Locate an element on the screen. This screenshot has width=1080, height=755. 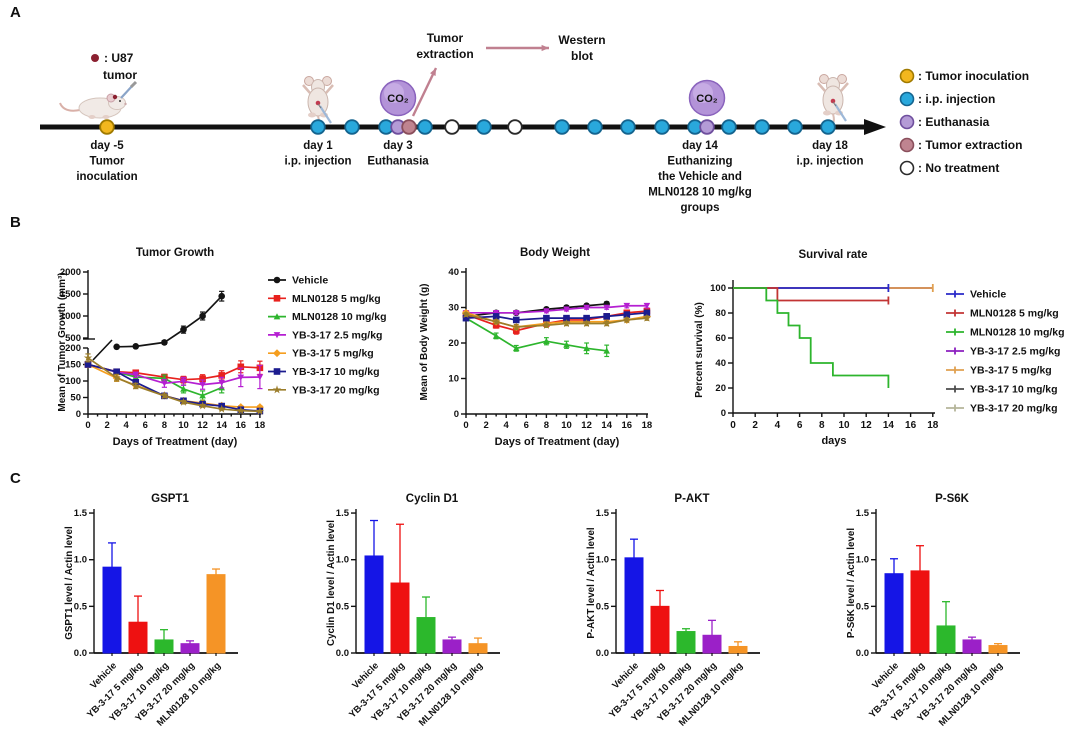
survival-legend-item: YB-3-17 20 mg/kg is located at coordinates (1002, 409).